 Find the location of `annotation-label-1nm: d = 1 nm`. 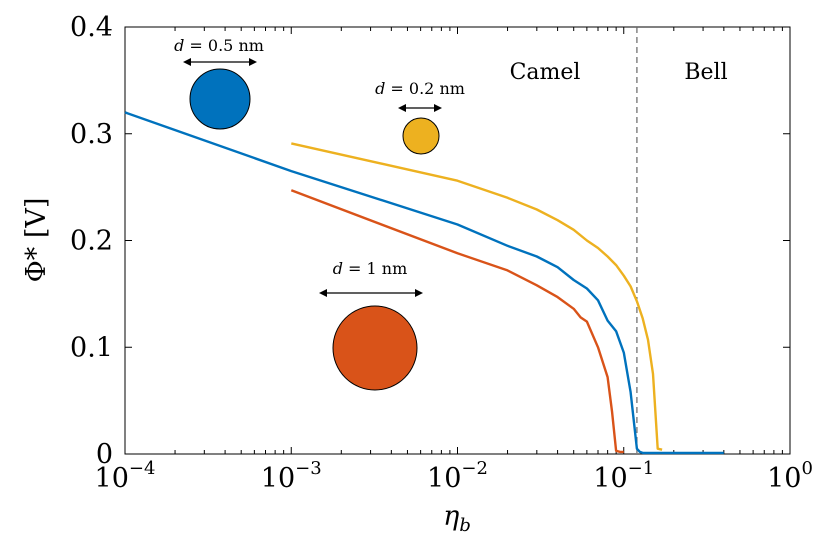

annotation-label-1nm: d = 1 nm is located at coordinates (370, 268).